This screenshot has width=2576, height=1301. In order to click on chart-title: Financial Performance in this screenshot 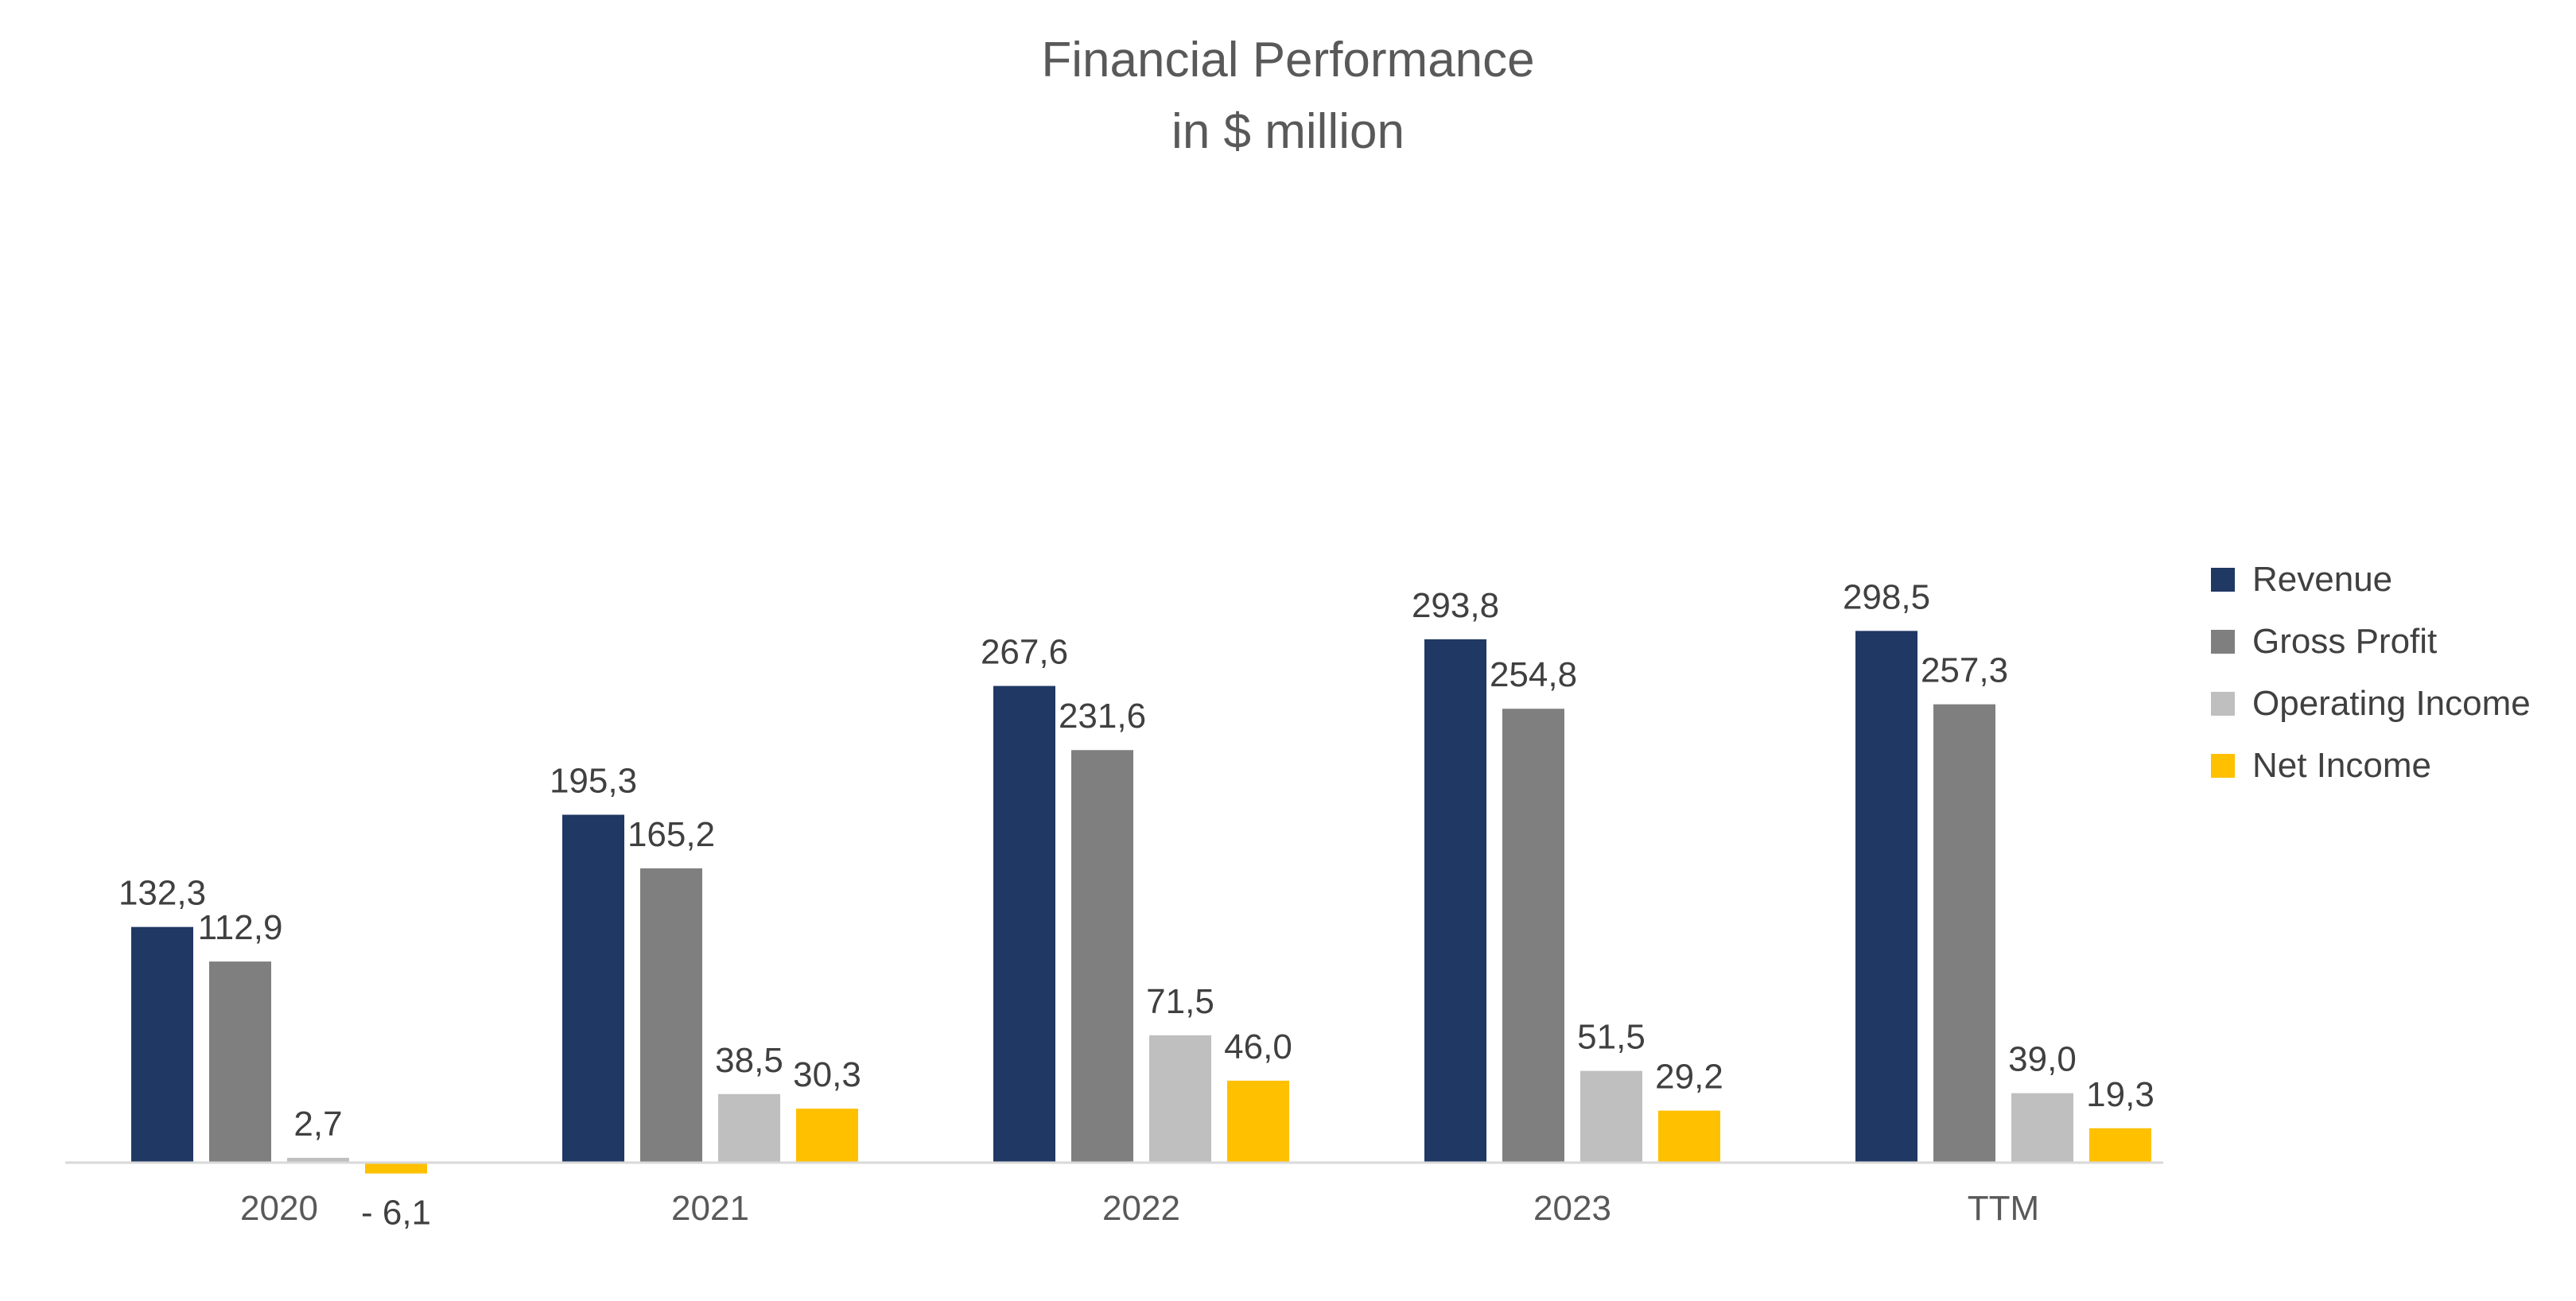, I will do `click(1288, 60)`.